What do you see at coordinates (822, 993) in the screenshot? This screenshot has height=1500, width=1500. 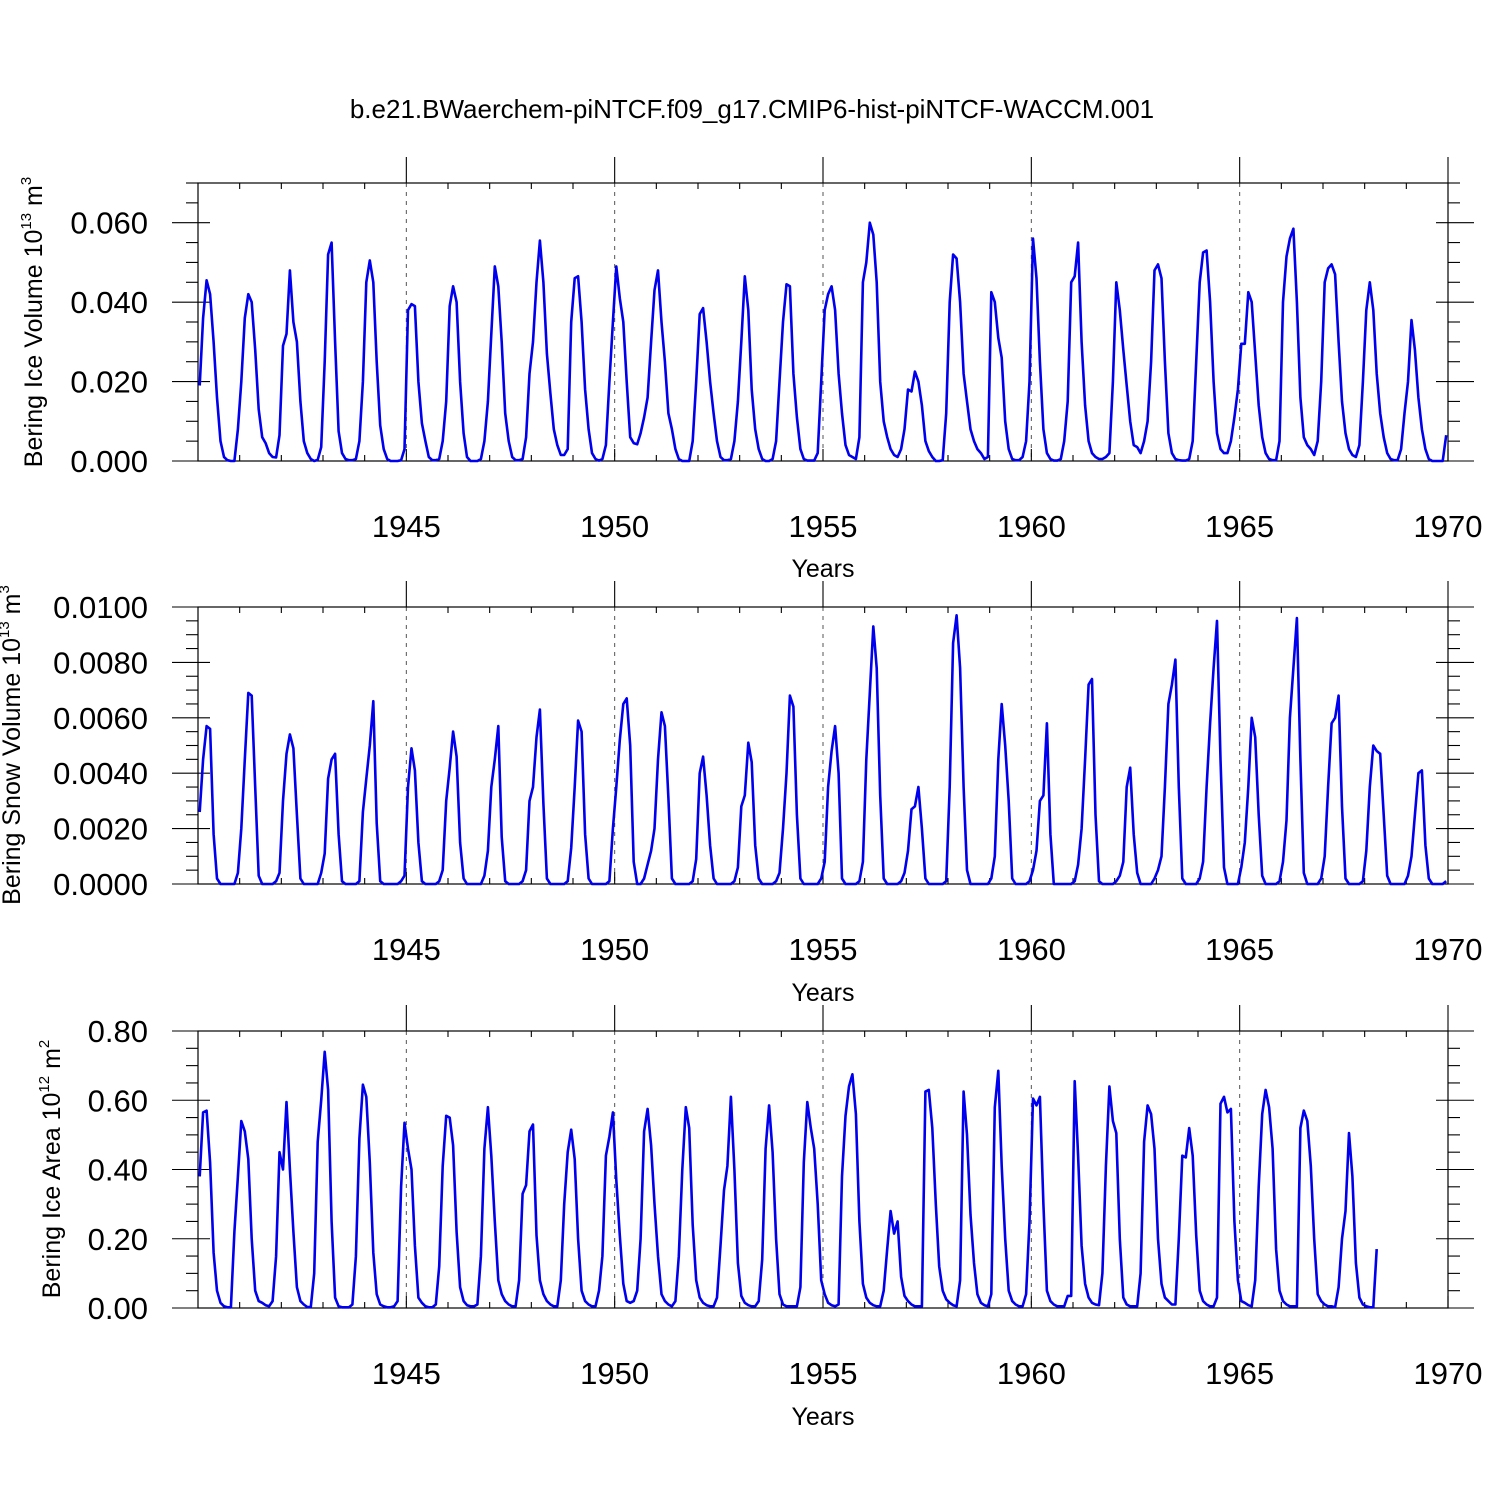 I see `snow-volume-xlabel: Years` at bounding box center [822, 993].